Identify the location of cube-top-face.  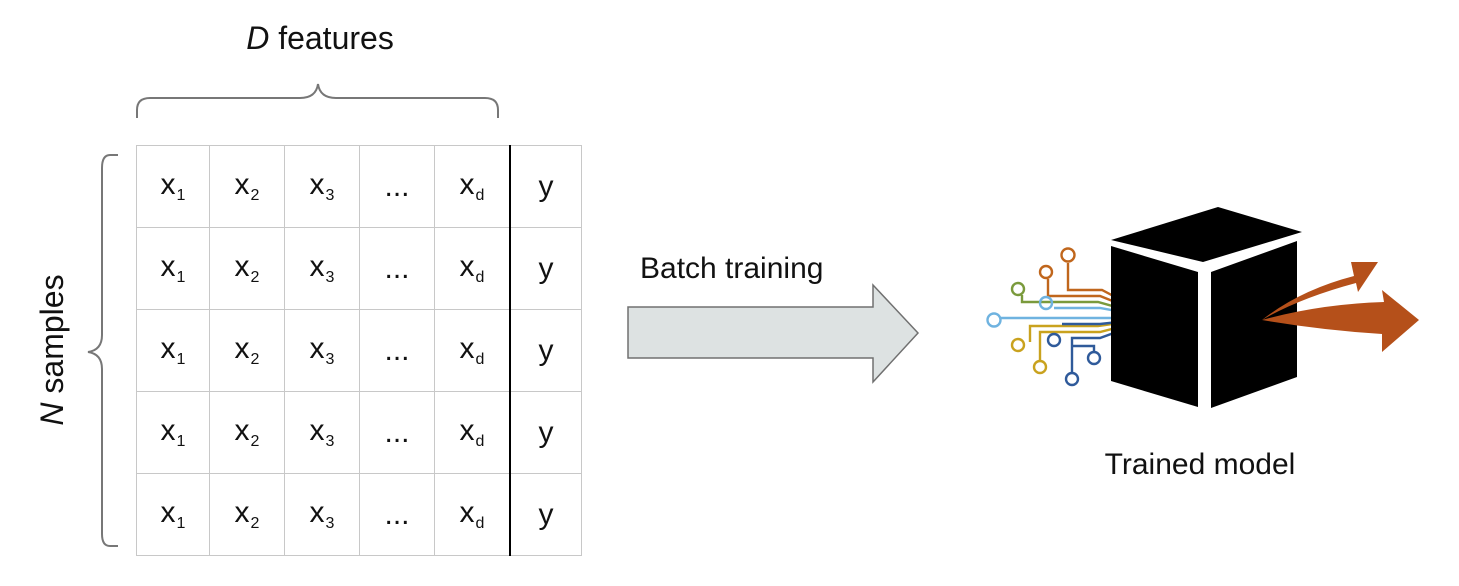
(1206, 234).